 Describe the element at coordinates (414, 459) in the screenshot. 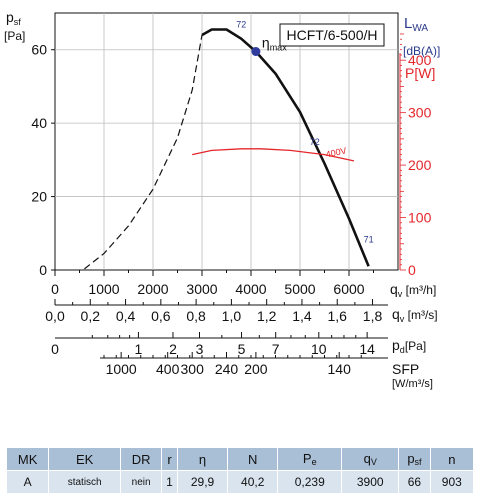

I see `table-header-cell: psf` at that location.